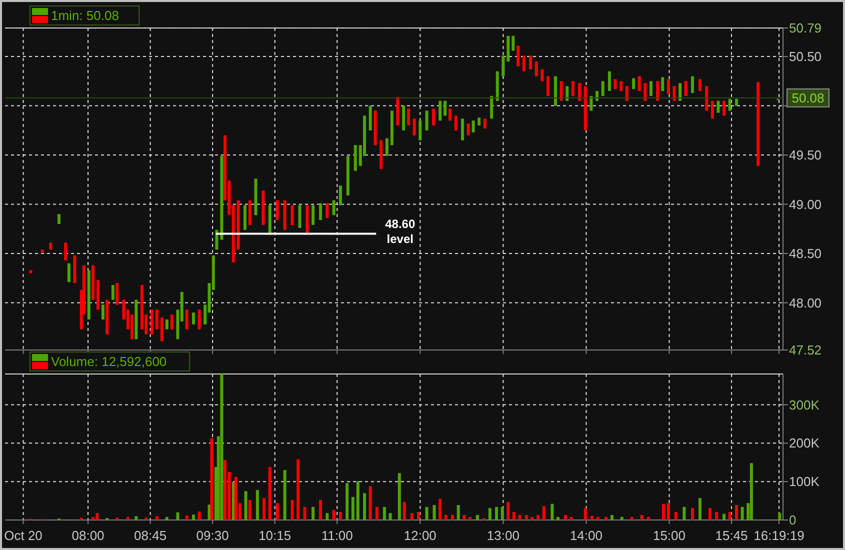 This screenshot has height=550, width=845. I want to click on y-tick-label: 48.50, so click(805, 254).